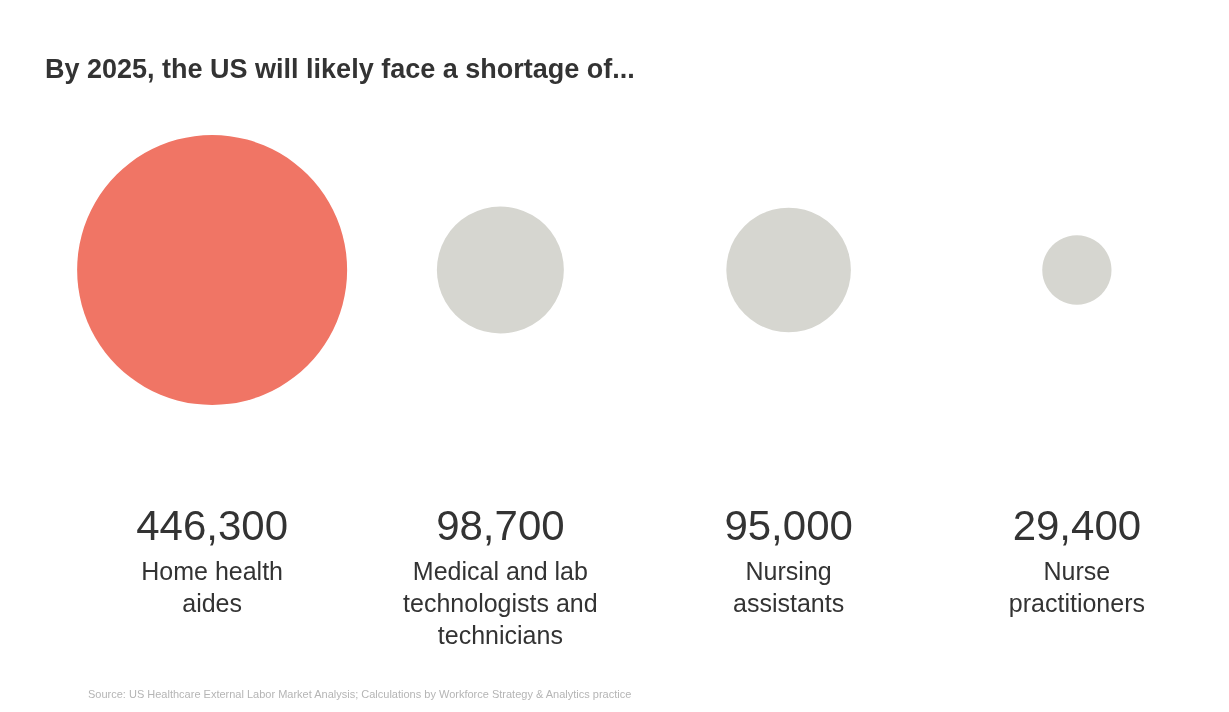 This screenshot has height=712, width=1229. Describe the element at coordinates (788, 525) in the screenshot. I see `data-label: 95,000` at that location.